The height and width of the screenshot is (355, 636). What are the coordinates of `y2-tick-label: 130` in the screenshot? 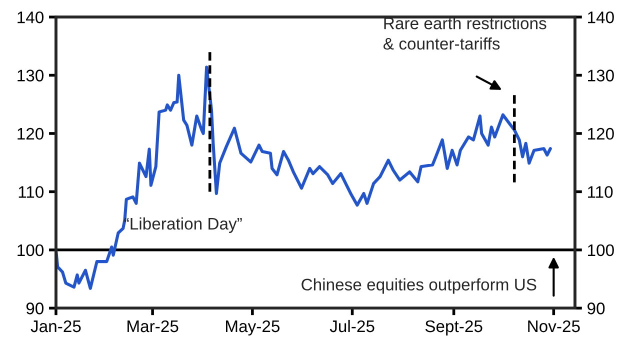 It's located at (601, 76).